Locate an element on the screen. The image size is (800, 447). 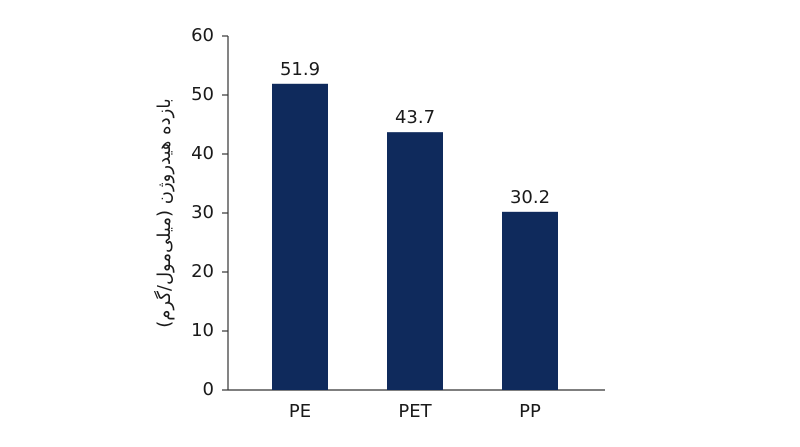
data-label: 51.9 is located at coordinates (300, 69).